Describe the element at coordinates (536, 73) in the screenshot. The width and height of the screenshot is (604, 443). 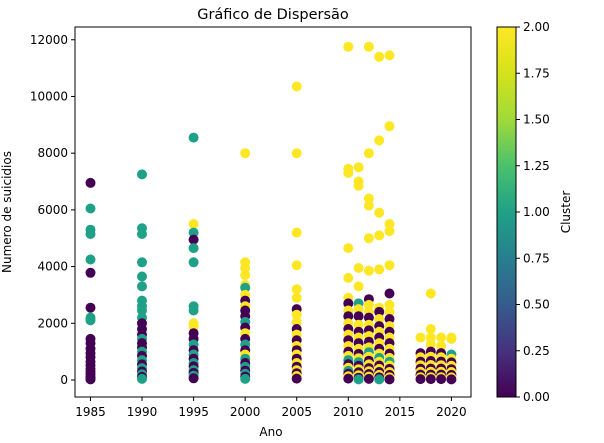
I see `colorbar-tick-label: 1.75` at that location.